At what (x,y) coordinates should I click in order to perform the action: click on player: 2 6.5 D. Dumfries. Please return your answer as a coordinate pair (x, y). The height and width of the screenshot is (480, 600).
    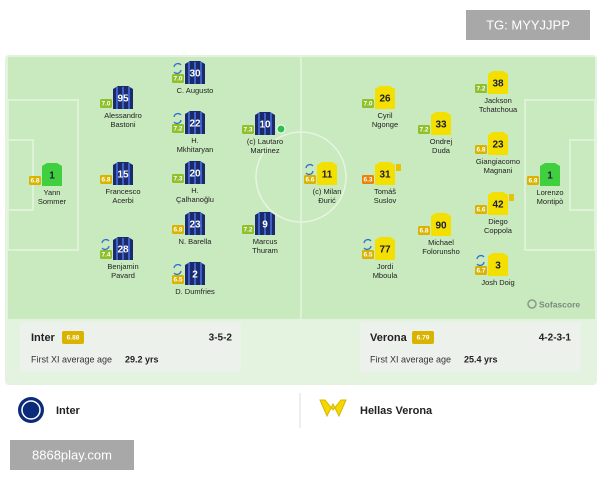
    Looking at the image, I should click on (193, 279).